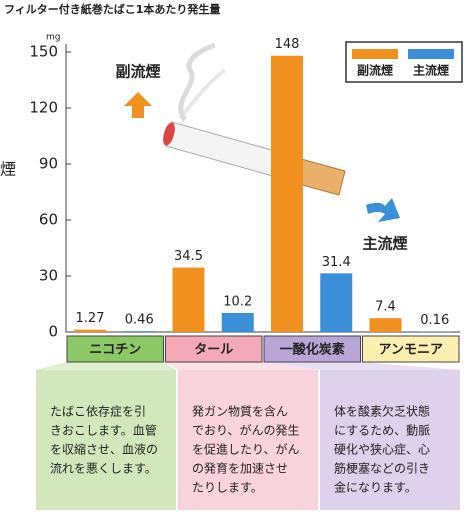 The height and width of the screenshot is (515, 471). Describe the element at coordinates (43, 108) in the screenshot. I see `y-tick-label: 120` at that location.